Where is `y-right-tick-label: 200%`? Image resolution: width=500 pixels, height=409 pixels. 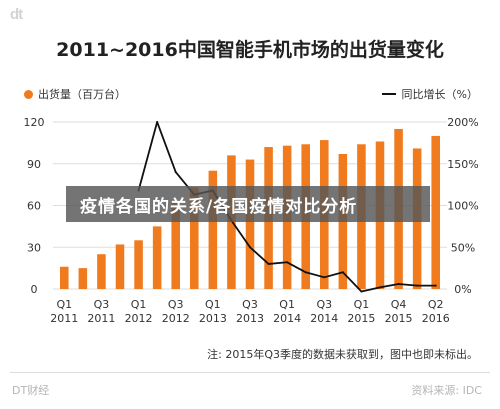
y-right-tick-label: 200% is located at coordinates (462, 122).